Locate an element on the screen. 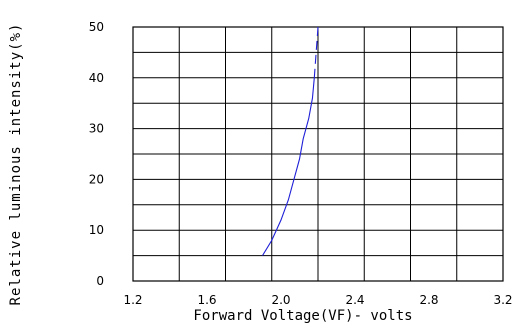 This screenshot has width=522, height=329. y-tick-label: 0 is located at coordinates (100, 281).